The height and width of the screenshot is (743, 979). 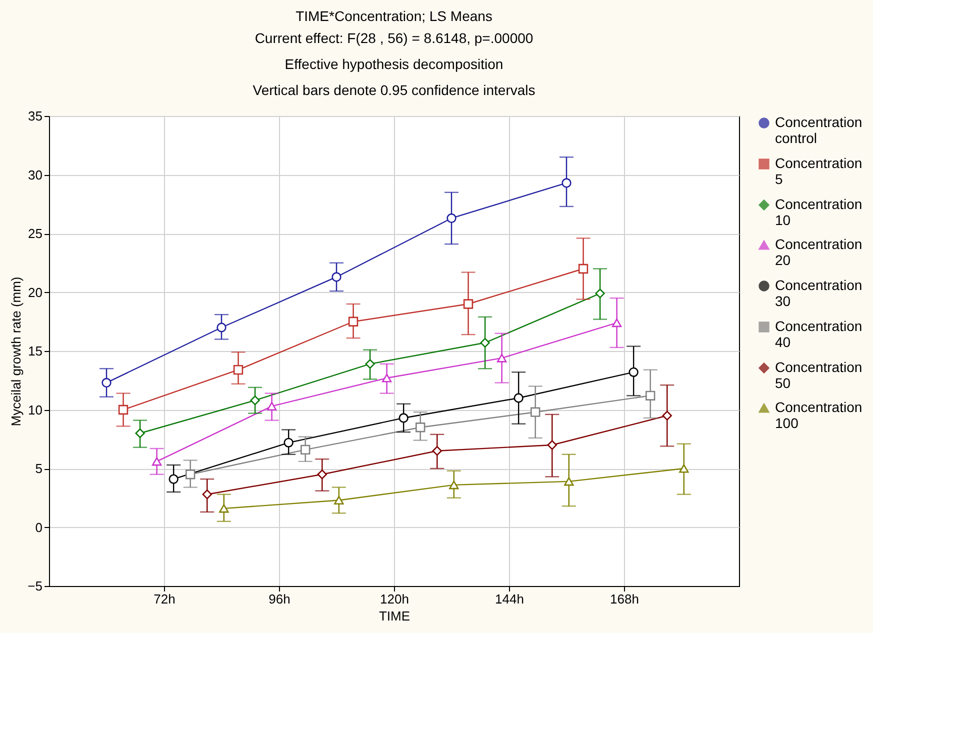 What do you see at coordinates (818, 375) in the screenshot?
I see `legend-label: Concentration 50` at bounding box center [818, 375].